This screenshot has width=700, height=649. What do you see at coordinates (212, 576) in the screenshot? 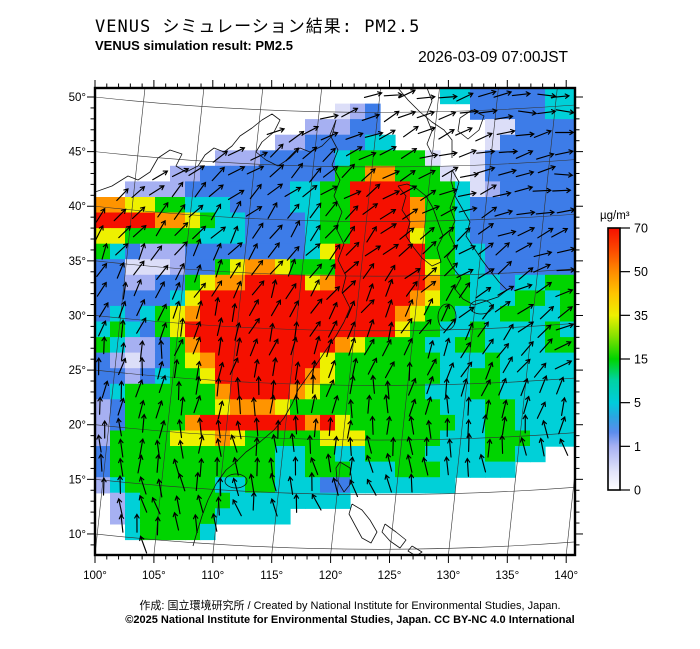
I see `lon-tick-label: 110°` at bounding box center [212, 576].